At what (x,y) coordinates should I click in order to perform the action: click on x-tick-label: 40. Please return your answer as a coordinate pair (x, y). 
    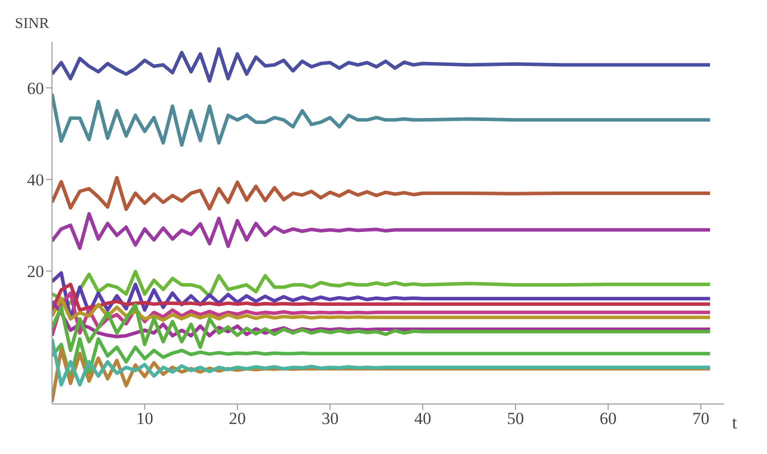
    Looking at the image, I should click on (423, 418).